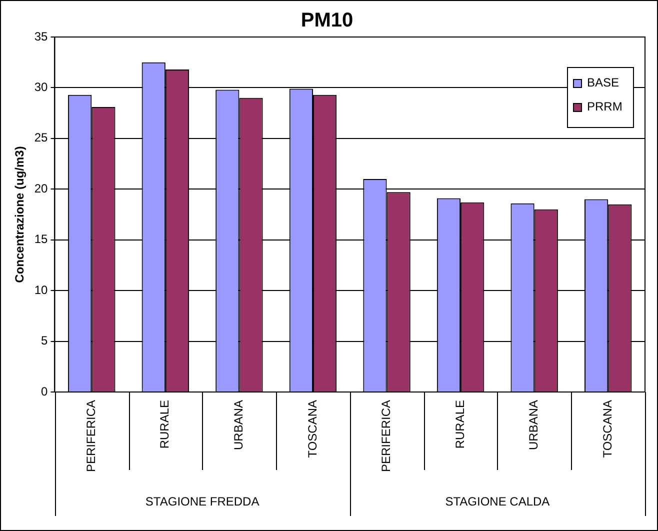 This screenshot has width=658, height=531. Describe the element at coordinates (41, 289) in the screenshot. I see `y-tick-label: 10` at that location.